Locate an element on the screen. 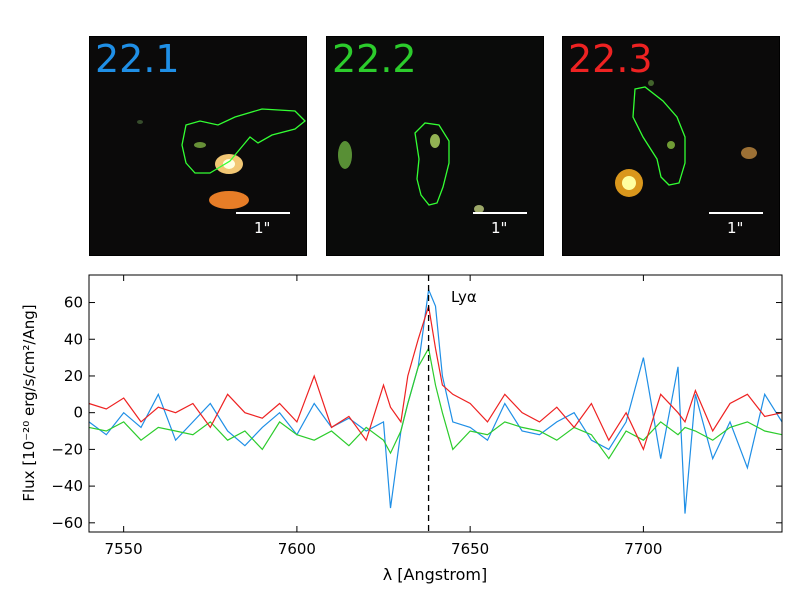 The height and width of the screenshot is (600, 800). y-tick-label: 40 is located at coordinates (73, 339).